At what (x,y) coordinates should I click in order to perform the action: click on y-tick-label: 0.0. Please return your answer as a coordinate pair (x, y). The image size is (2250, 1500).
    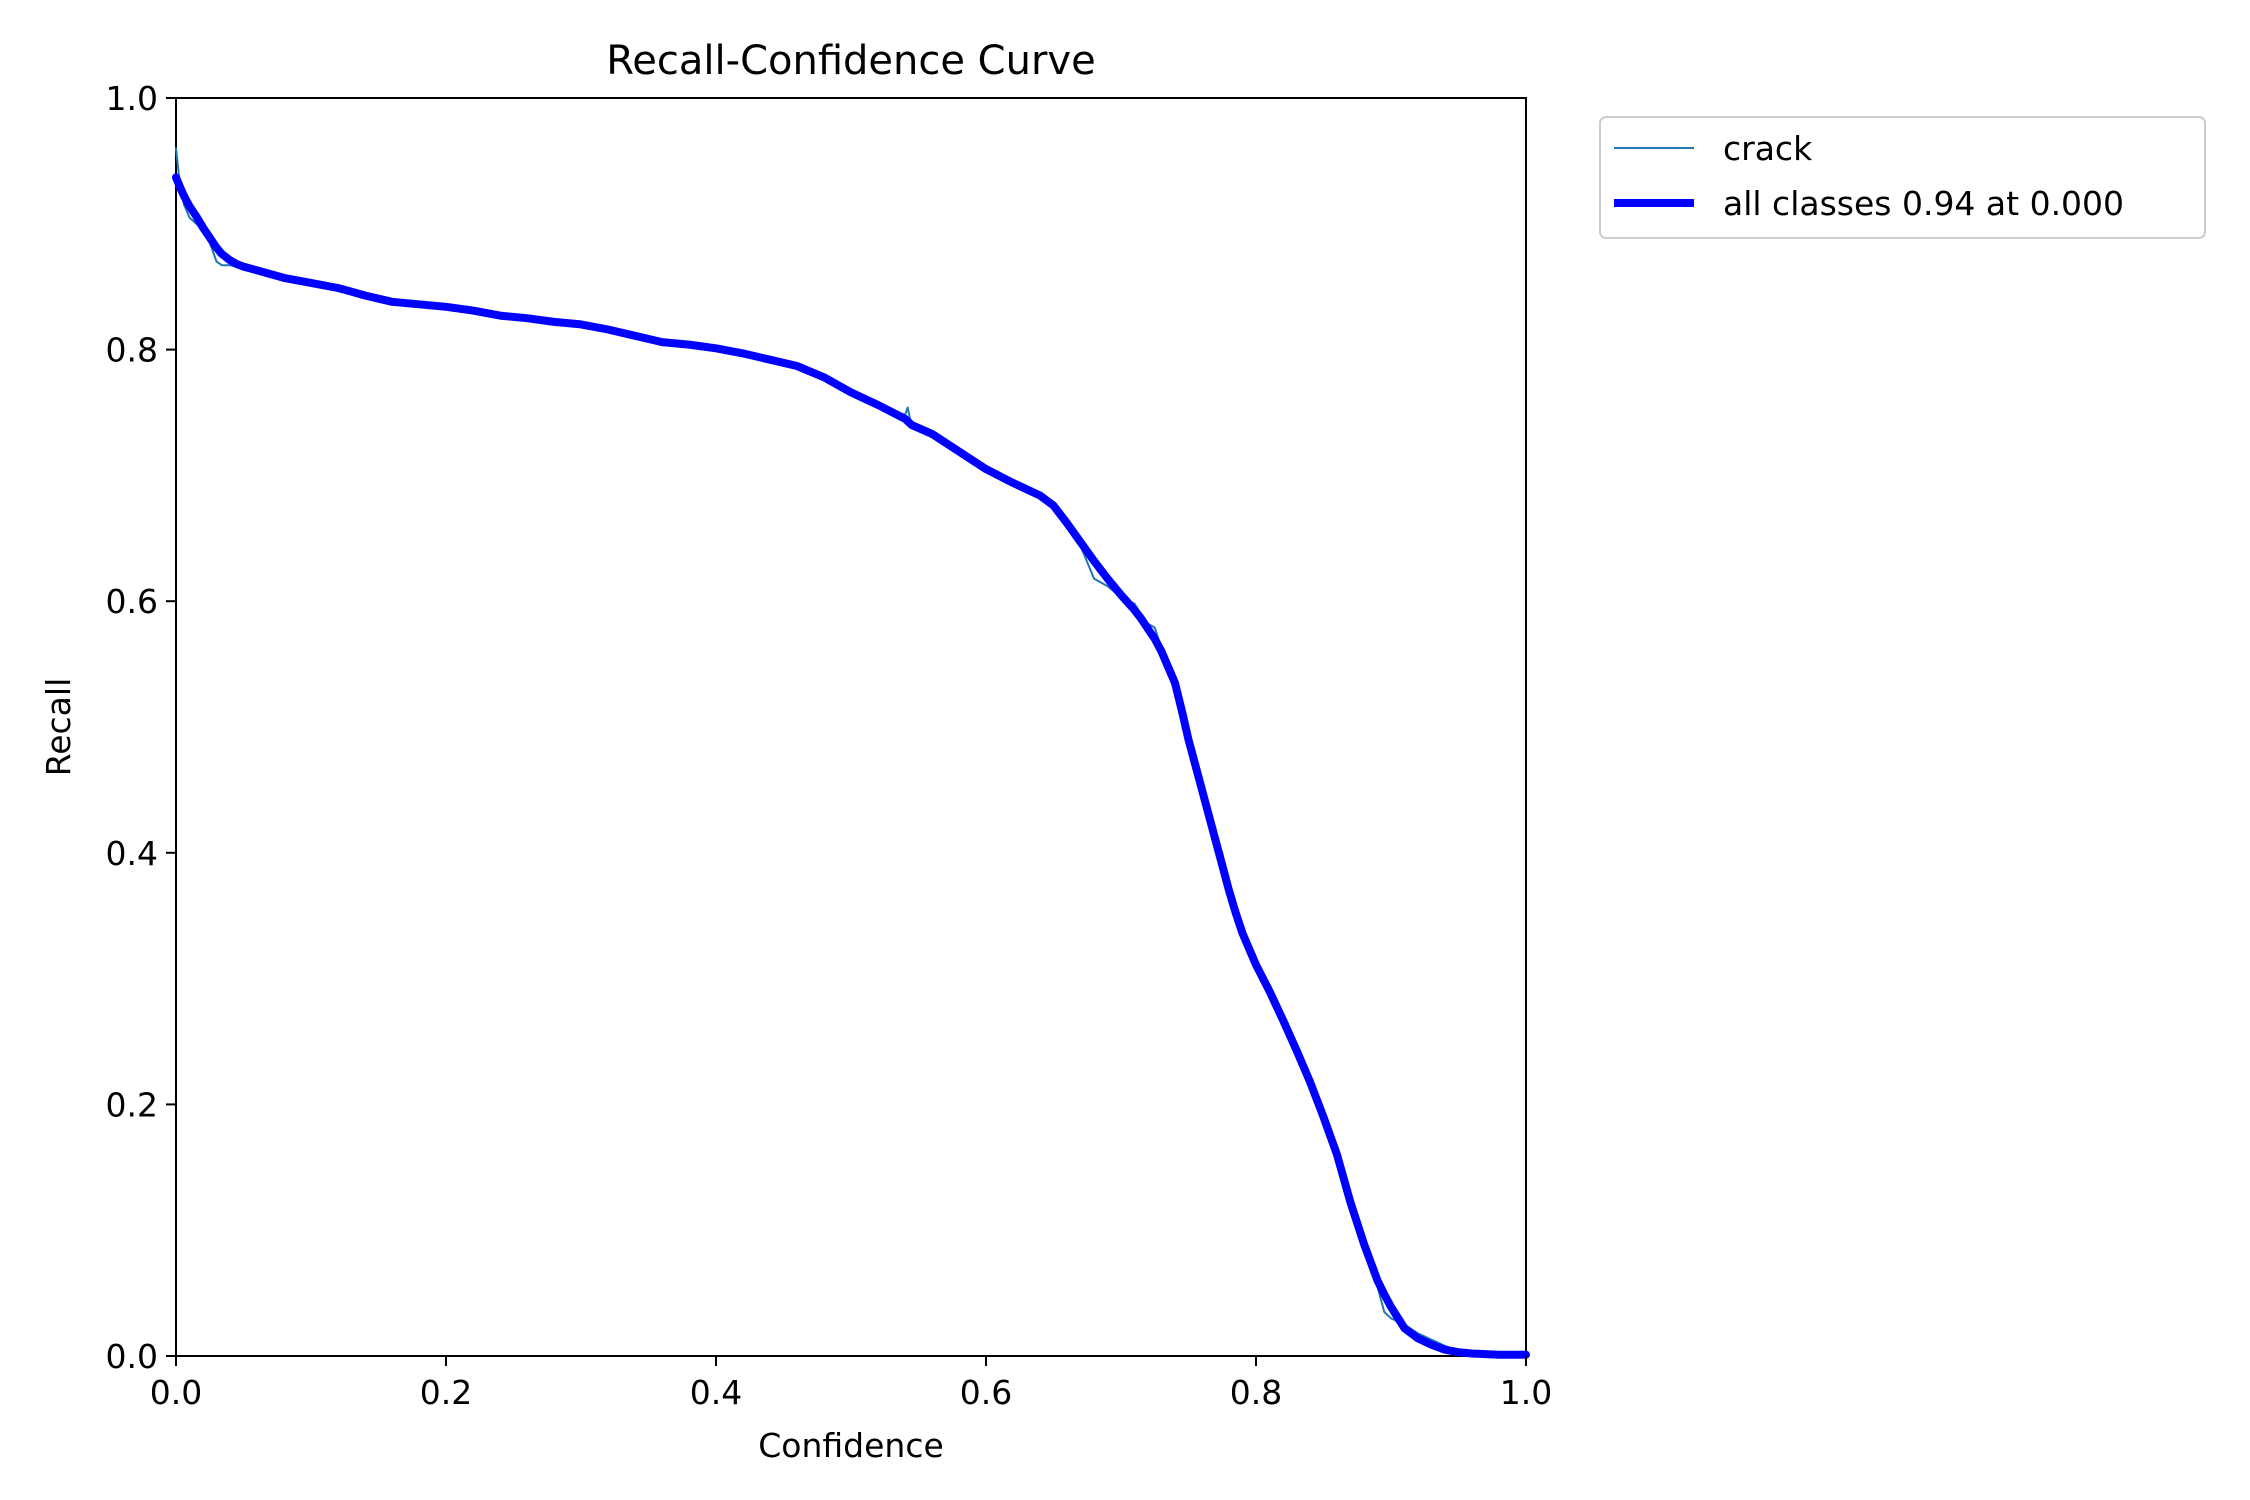
    Looking at the image, I should click on (132, 1356).